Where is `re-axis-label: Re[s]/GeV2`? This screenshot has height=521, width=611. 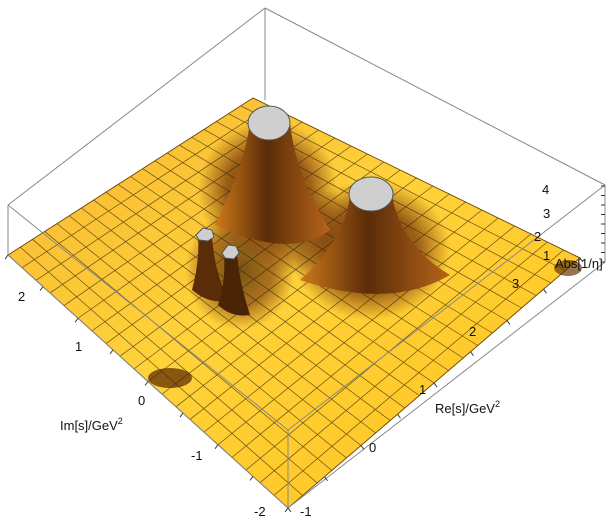 re-axis-label: Re[s]/GeV2 is located at coordinates (467, 407).